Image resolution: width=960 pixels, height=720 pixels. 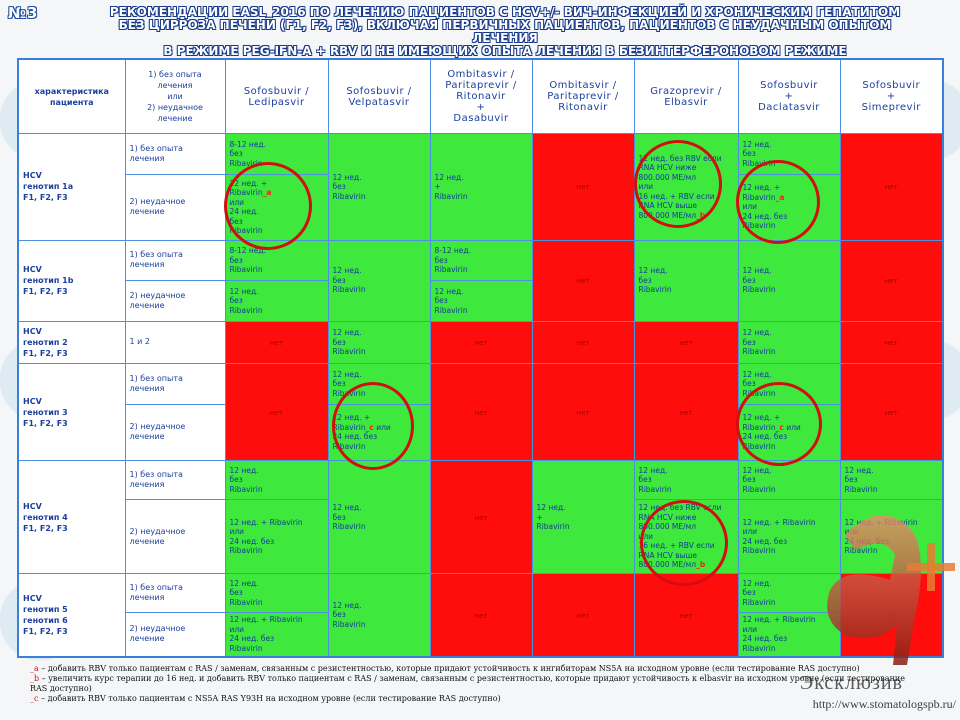 What do you see at coordinates (175, 342) in the screenshot?
I see `line-both: 1 и 2` at bounding box center [175, 342].